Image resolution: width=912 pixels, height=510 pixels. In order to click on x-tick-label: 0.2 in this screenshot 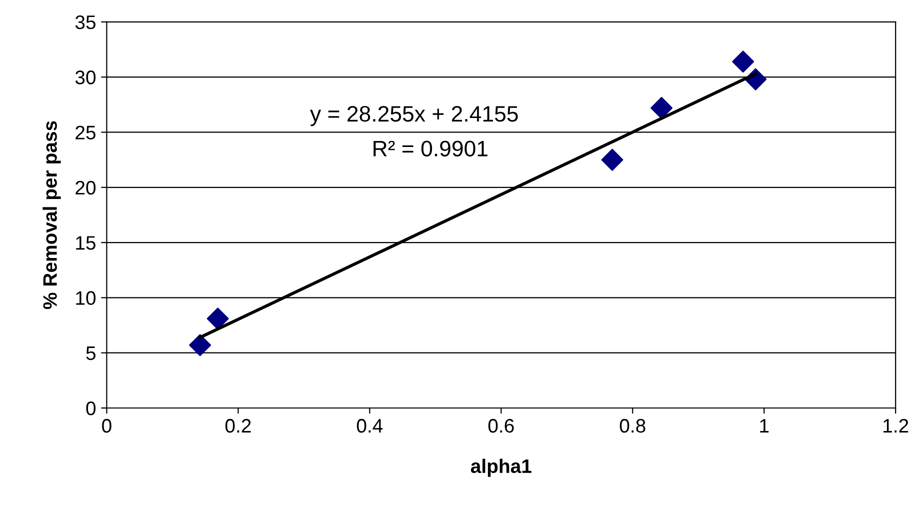, I will do `click(238, 425)`.